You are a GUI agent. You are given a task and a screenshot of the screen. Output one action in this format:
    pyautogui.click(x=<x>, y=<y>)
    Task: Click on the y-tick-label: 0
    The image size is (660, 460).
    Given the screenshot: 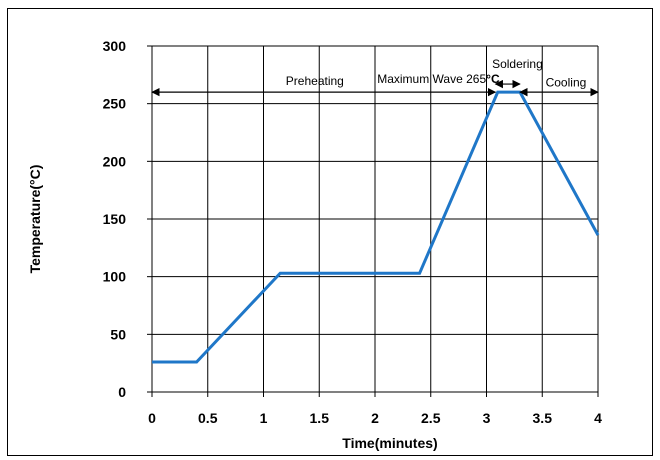 What is the action you would take?
    pyautogui.click(x=122, y=392)
    